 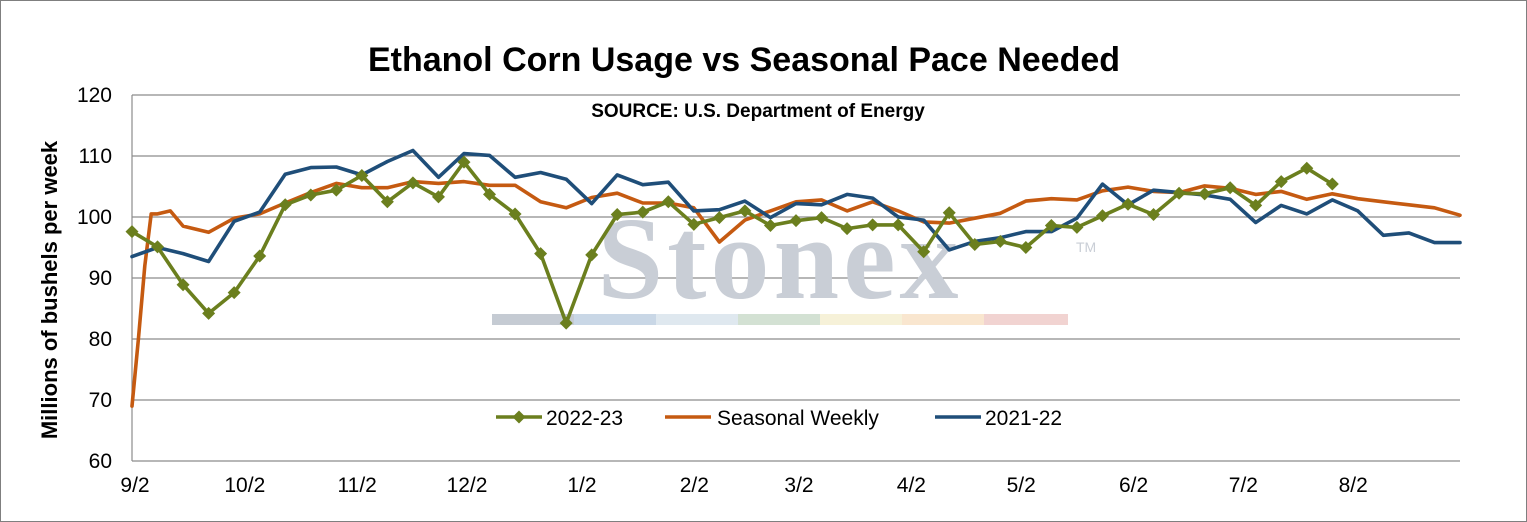 What do you see at coordinates (798, 418) in the screenshot?
I see `legend-label-1: Seasonal Weekly` at bounding box center [798, 418].